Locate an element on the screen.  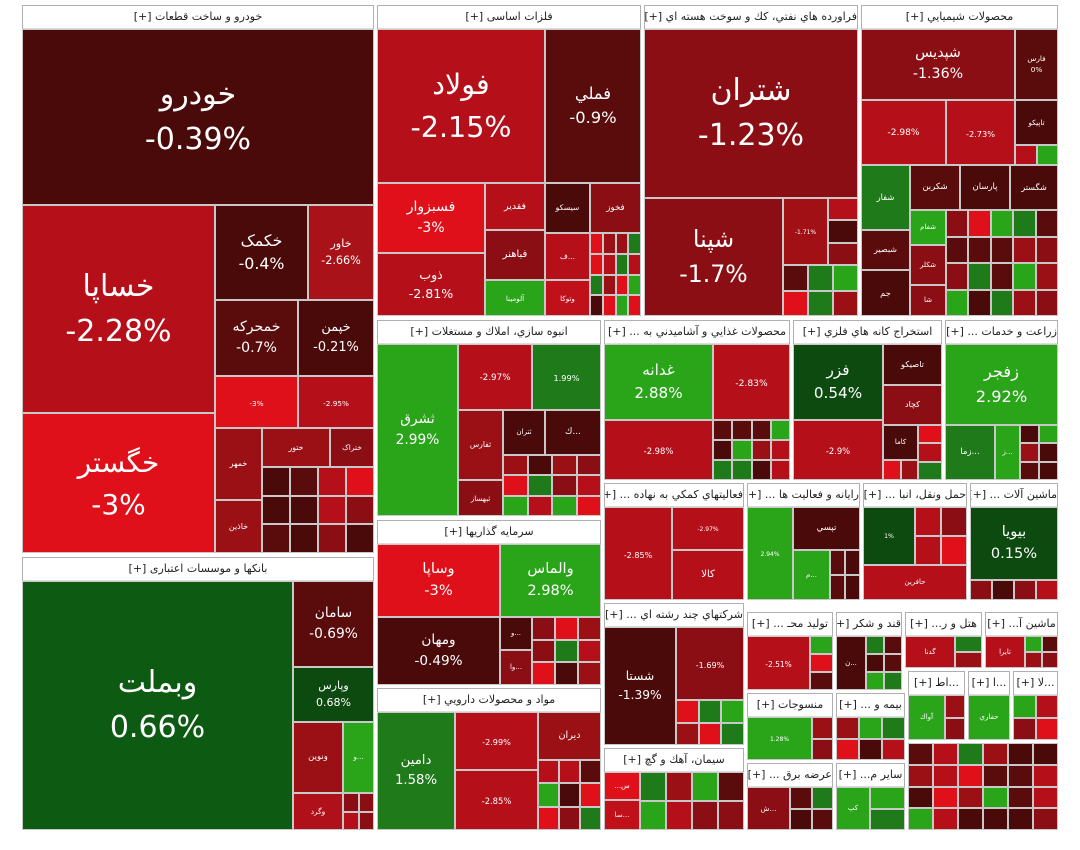
tile: 1% is located at coordinates (889, 536).